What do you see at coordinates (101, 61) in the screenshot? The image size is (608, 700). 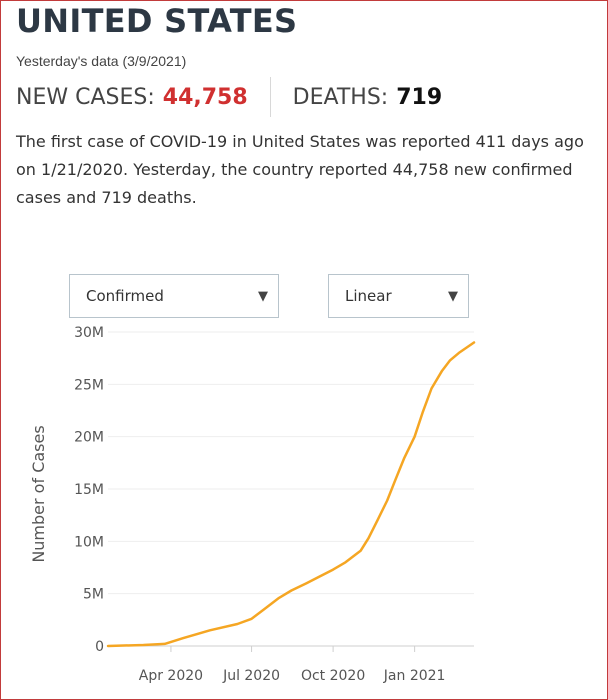 I see `data-date: Yesterday's data (3/9/2021)` at bounding box center [101, 61].